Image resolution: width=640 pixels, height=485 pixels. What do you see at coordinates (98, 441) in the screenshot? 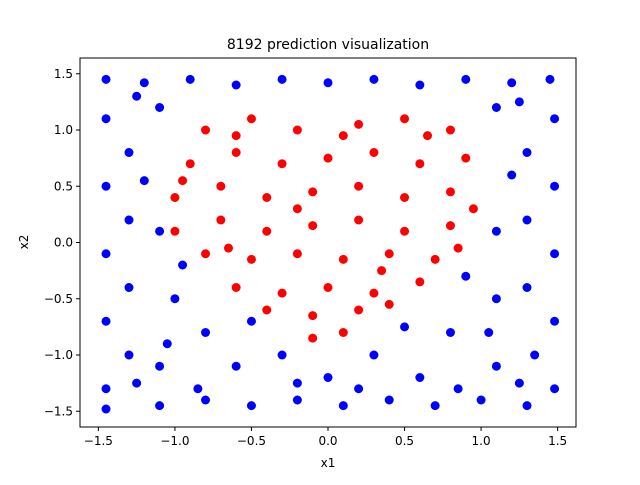
I see `x-tick-label: −1.5` at bounding box center [98, 441].